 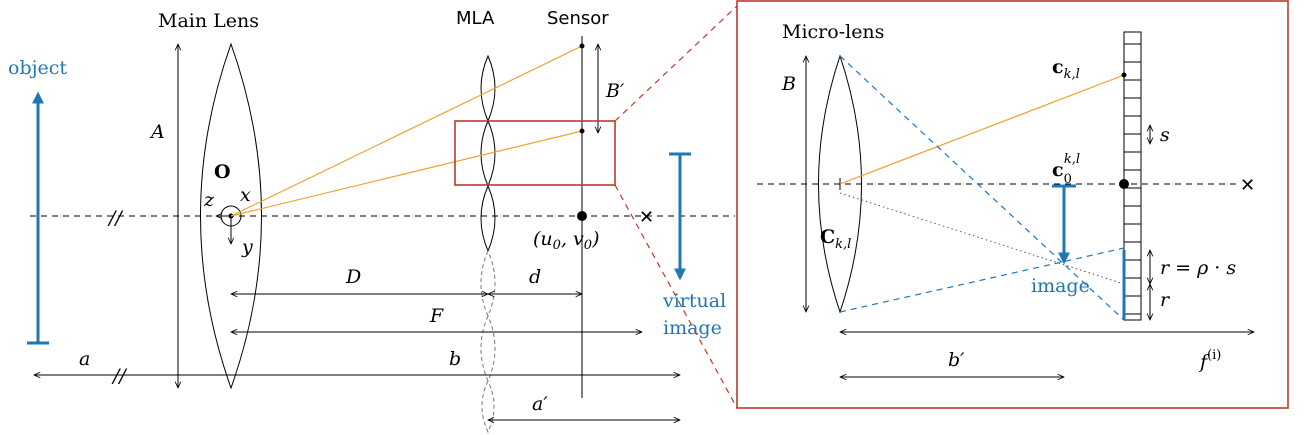 What do you see at coordinates (1124, 184) in the screenshot?
I see `c0-point` at bounding box center [1124, 184].